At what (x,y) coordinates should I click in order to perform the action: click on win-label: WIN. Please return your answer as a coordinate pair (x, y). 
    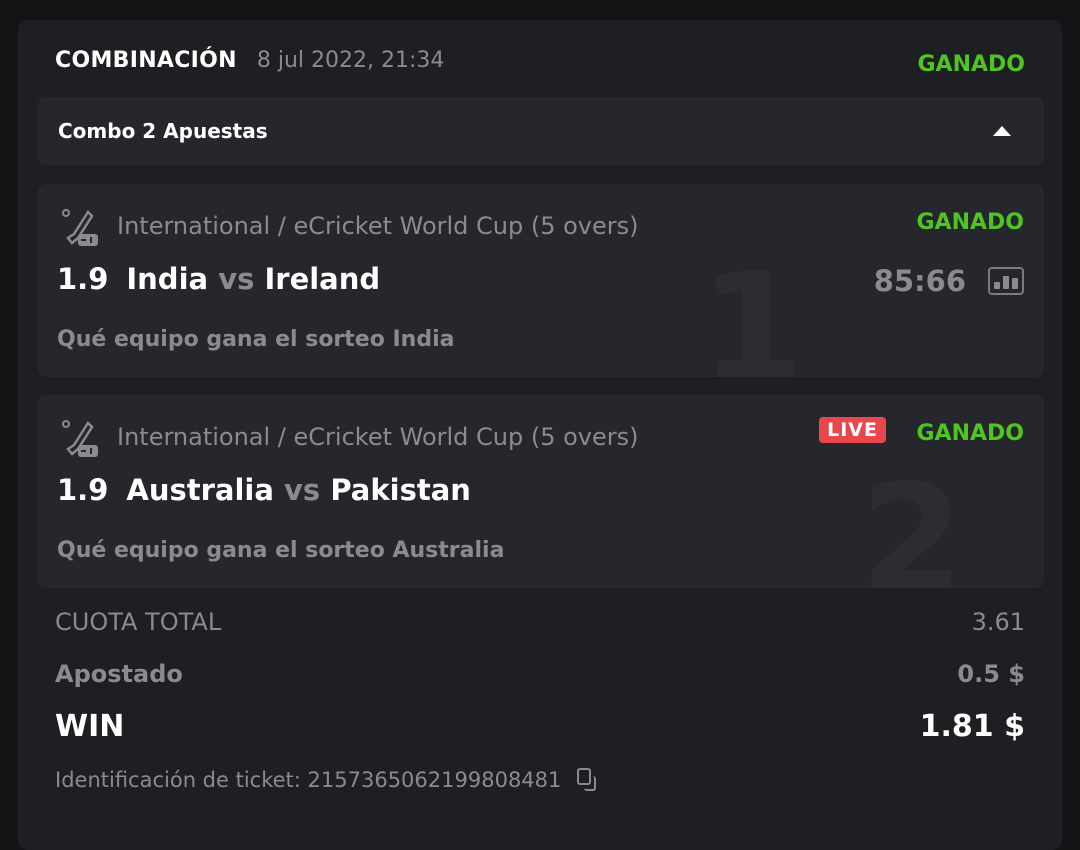
    Looking at the image, I should click on (90, 726).